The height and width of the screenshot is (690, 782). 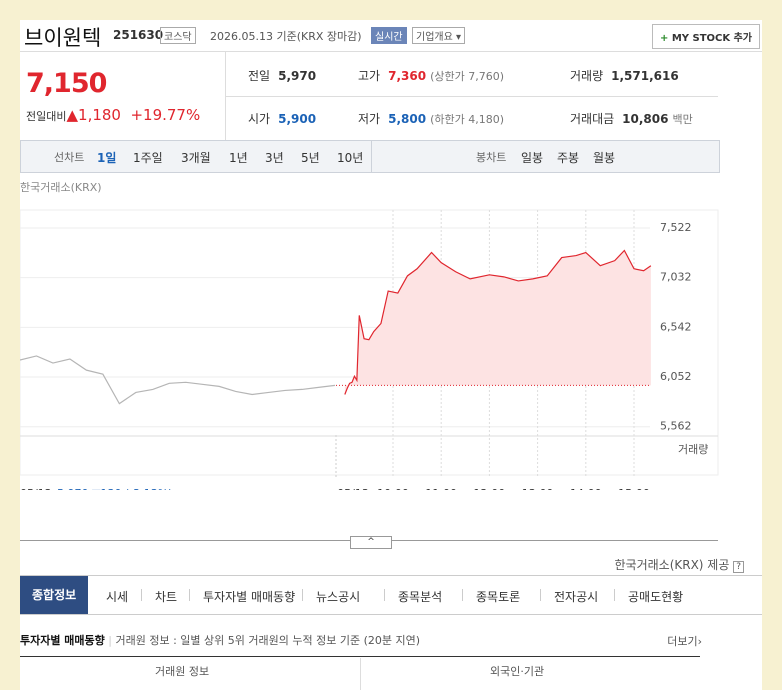 I want to click on period-tab: 3개월, so click(x=196, y=158).